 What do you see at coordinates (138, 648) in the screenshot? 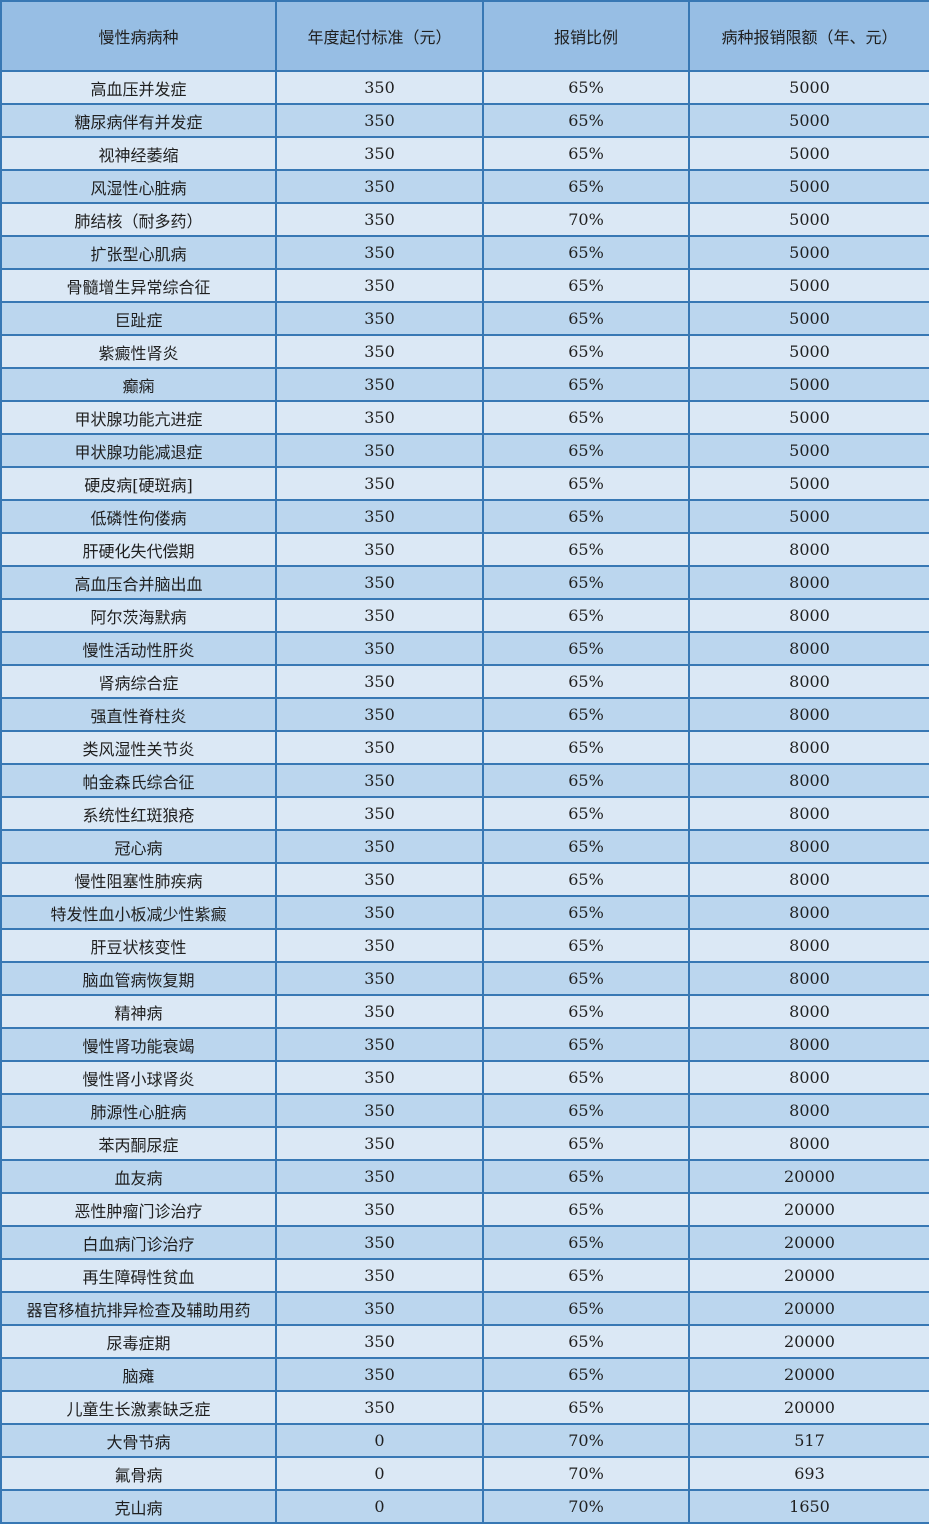
I see `disease-cell: 慢性活动性肝炎` at bounding box center [138, 648].